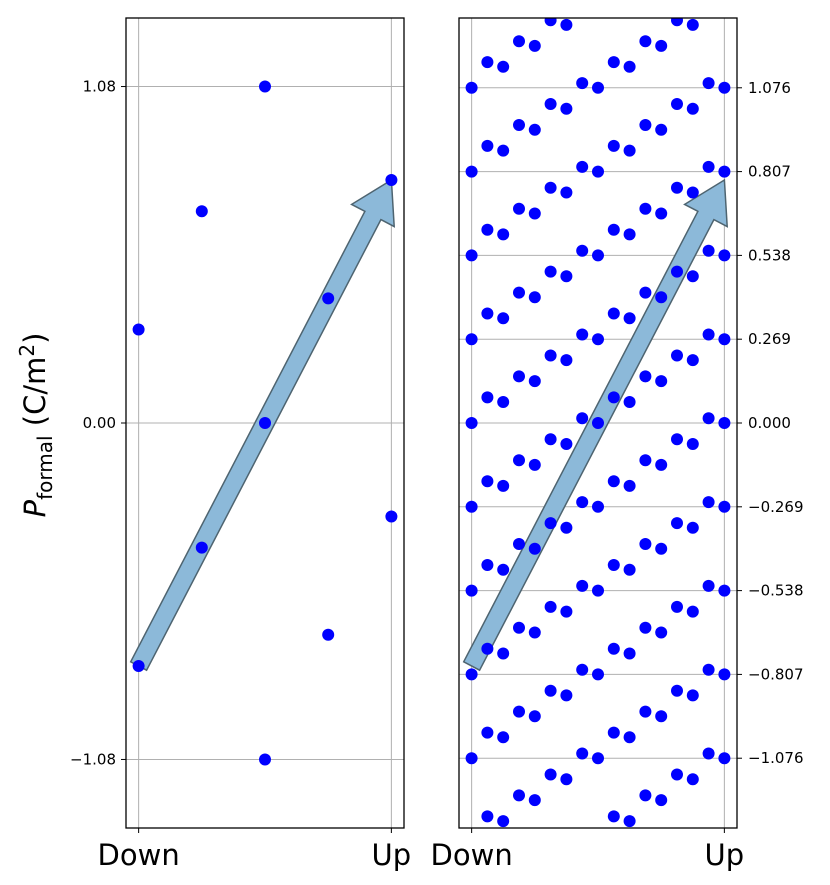 This screenshot has width=830, height=885. What do you see at coordinates (776, 591) in the screenshot?
I see `right-ytick-label: −0.538` at bounding box center [776, 591].